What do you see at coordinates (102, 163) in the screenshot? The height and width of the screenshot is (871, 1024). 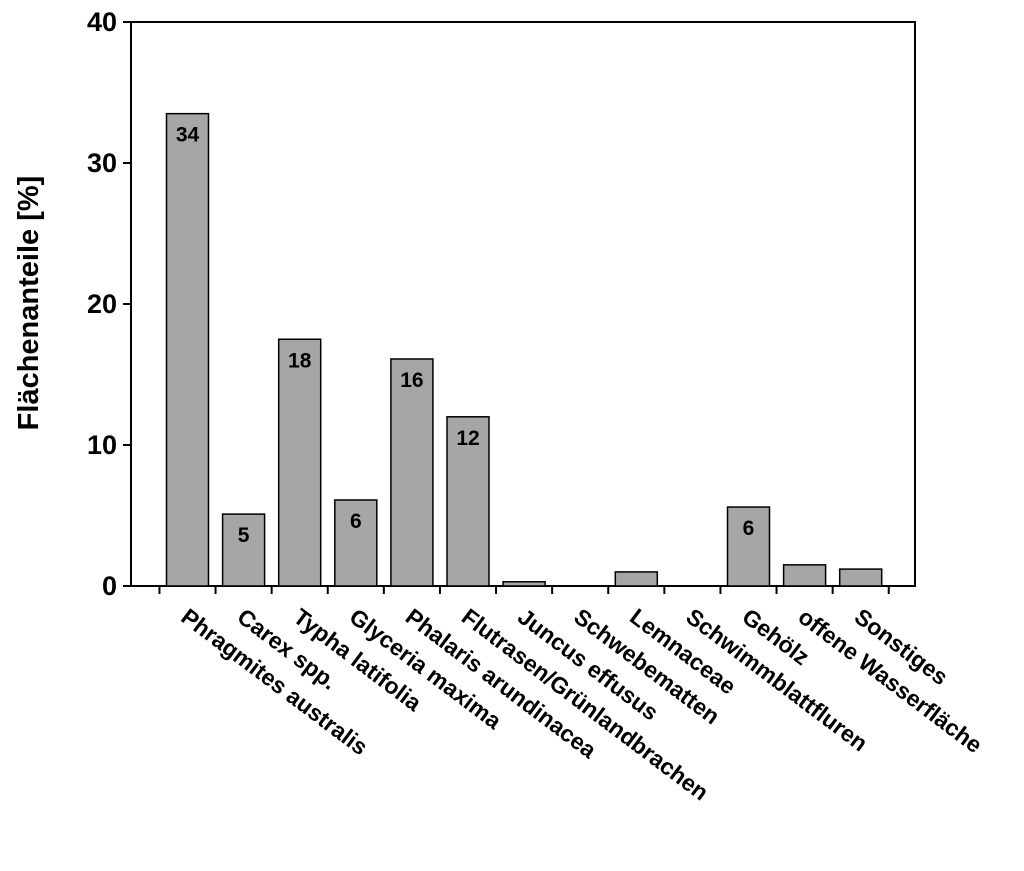 I see `y-tick-label: 30` at bounding box center [102, 163].